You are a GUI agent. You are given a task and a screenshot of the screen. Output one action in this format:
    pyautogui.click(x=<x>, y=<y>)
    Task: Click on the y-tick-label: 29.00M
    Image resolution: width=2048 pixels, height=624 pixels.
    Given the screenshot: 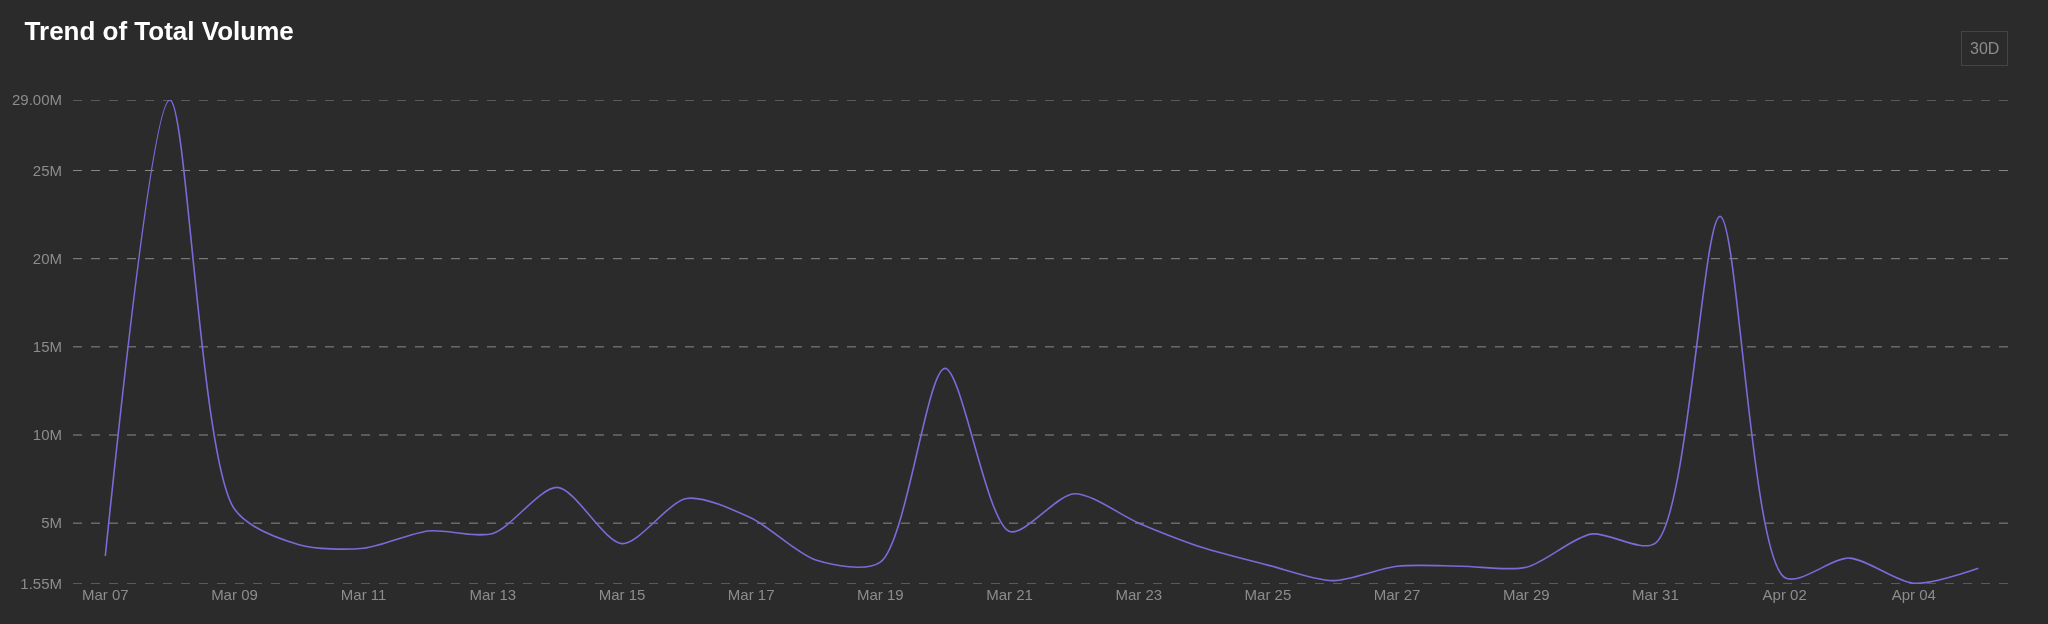 What is the action you would take?
    pyautogui.click(x=36, y=100)
    